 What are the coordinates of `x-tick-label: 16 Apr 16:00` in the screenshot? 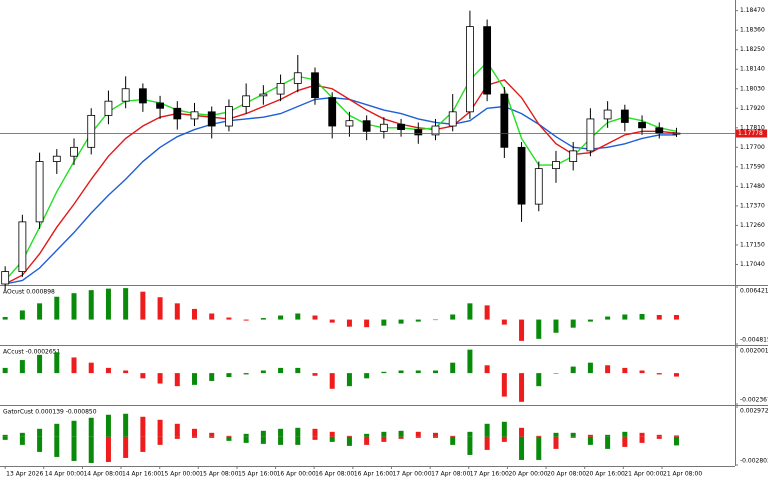 It's located at (373, 474).